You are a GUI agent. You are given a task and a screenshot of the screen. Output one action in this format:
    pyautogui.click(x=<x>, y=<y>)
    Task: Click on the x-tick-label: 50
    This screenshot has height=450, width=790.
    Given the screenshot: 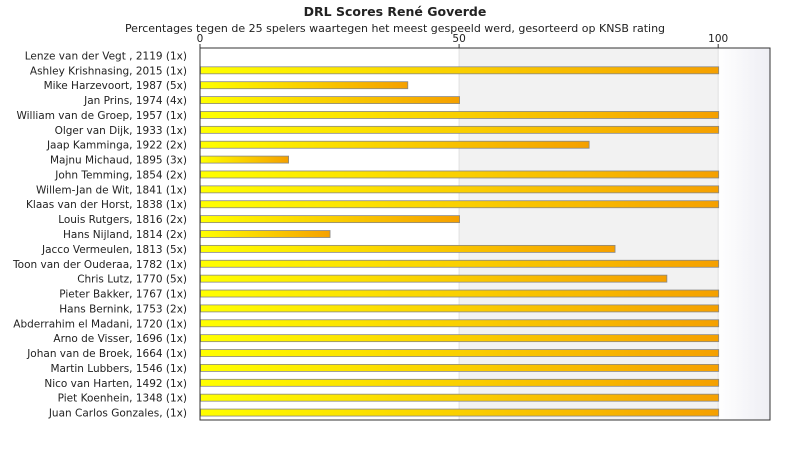 What is the action you would take?
    pyautogui.click(x=458, y=39)
    